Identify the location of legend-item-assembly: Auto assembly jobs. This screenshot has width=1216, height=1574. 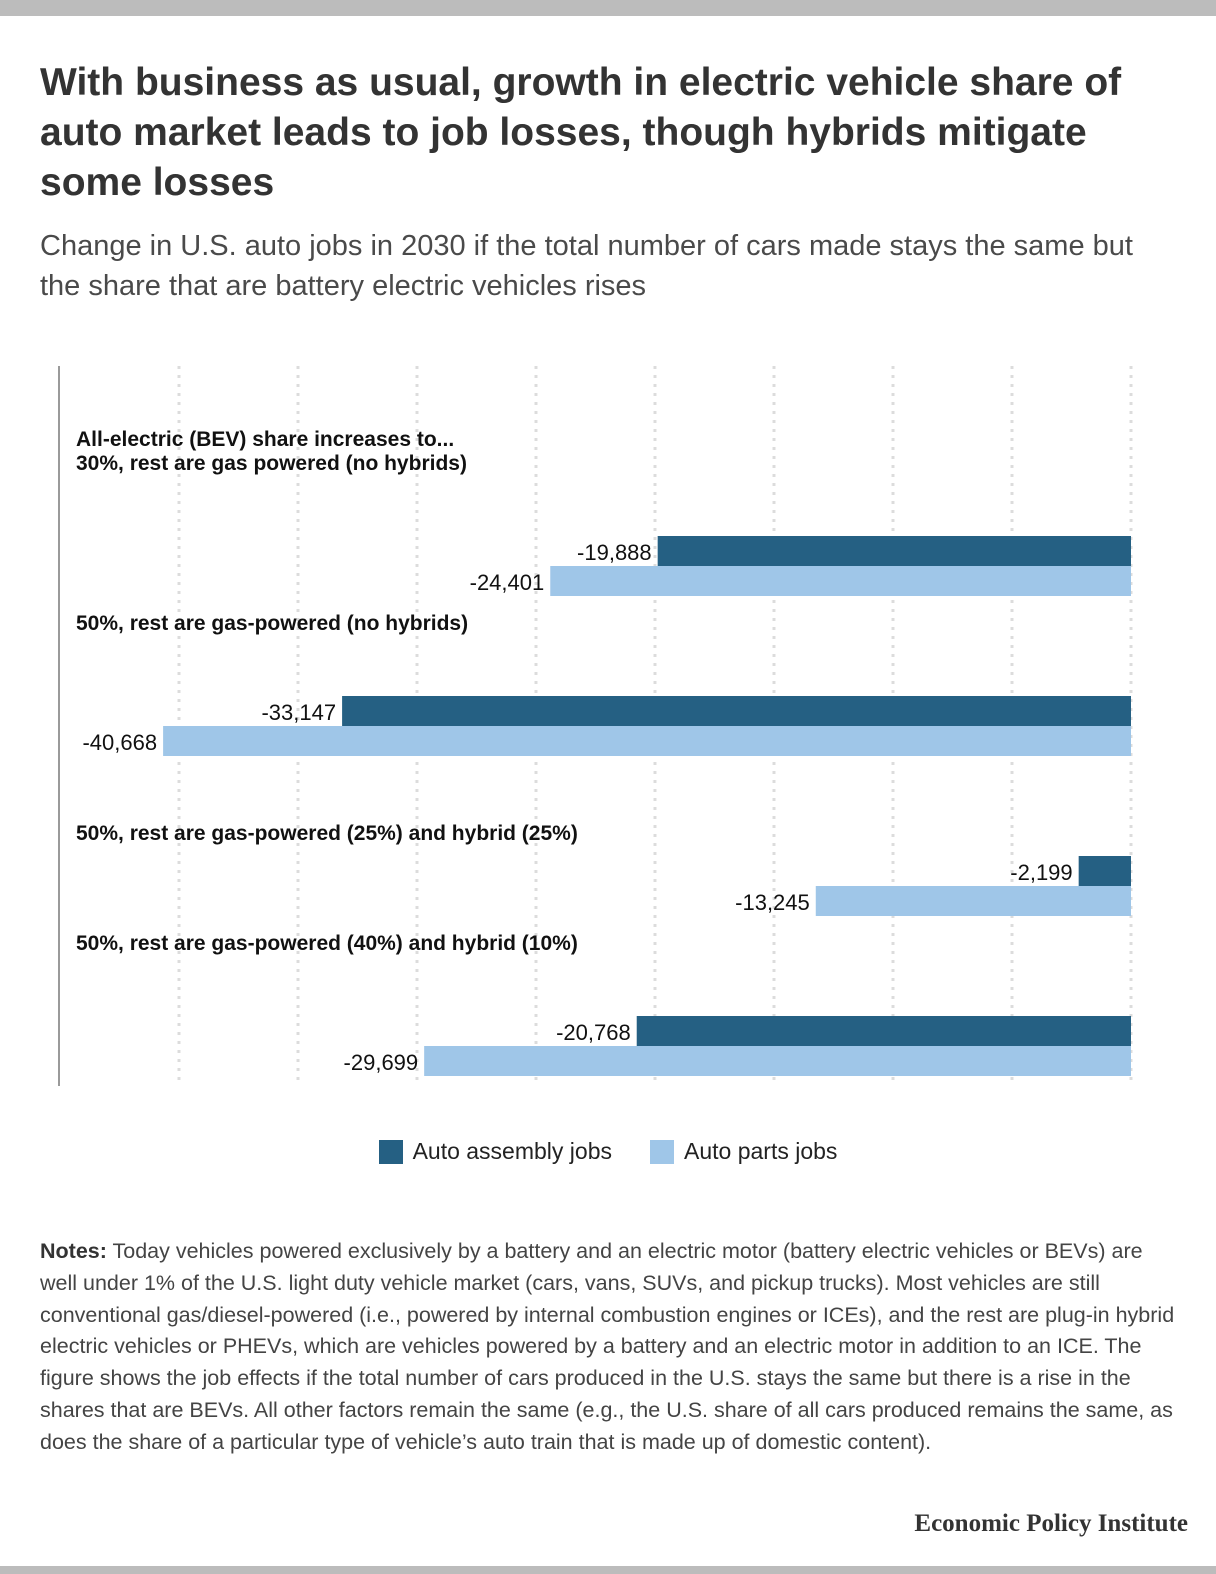
(495, 1151).